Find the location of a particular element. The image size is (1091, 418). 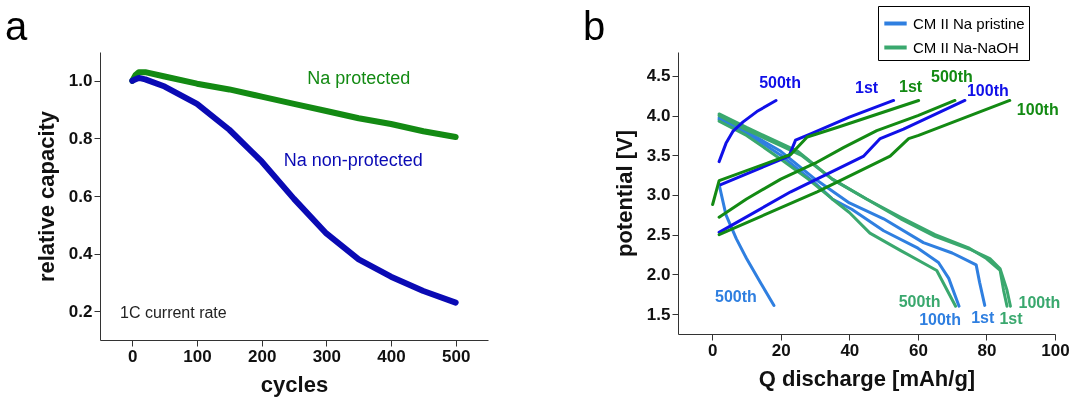

y-tick-label: 0.2 is located at coordinates (80, 311).